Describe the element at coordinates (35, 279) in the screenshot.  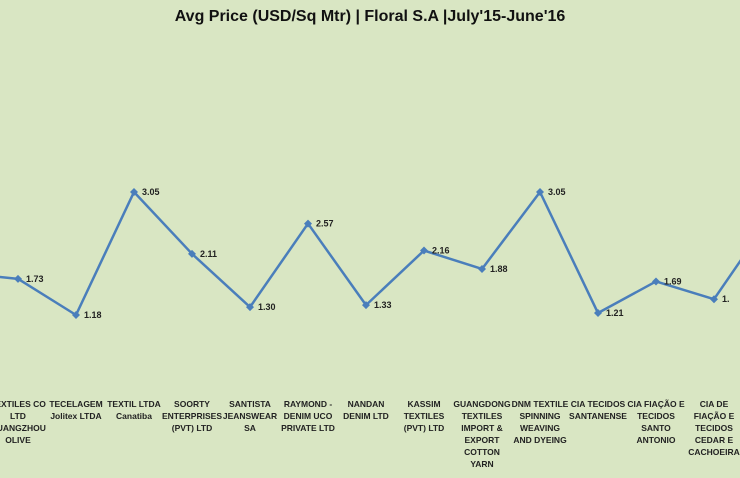
I see `data-label: 1.73` at that location.